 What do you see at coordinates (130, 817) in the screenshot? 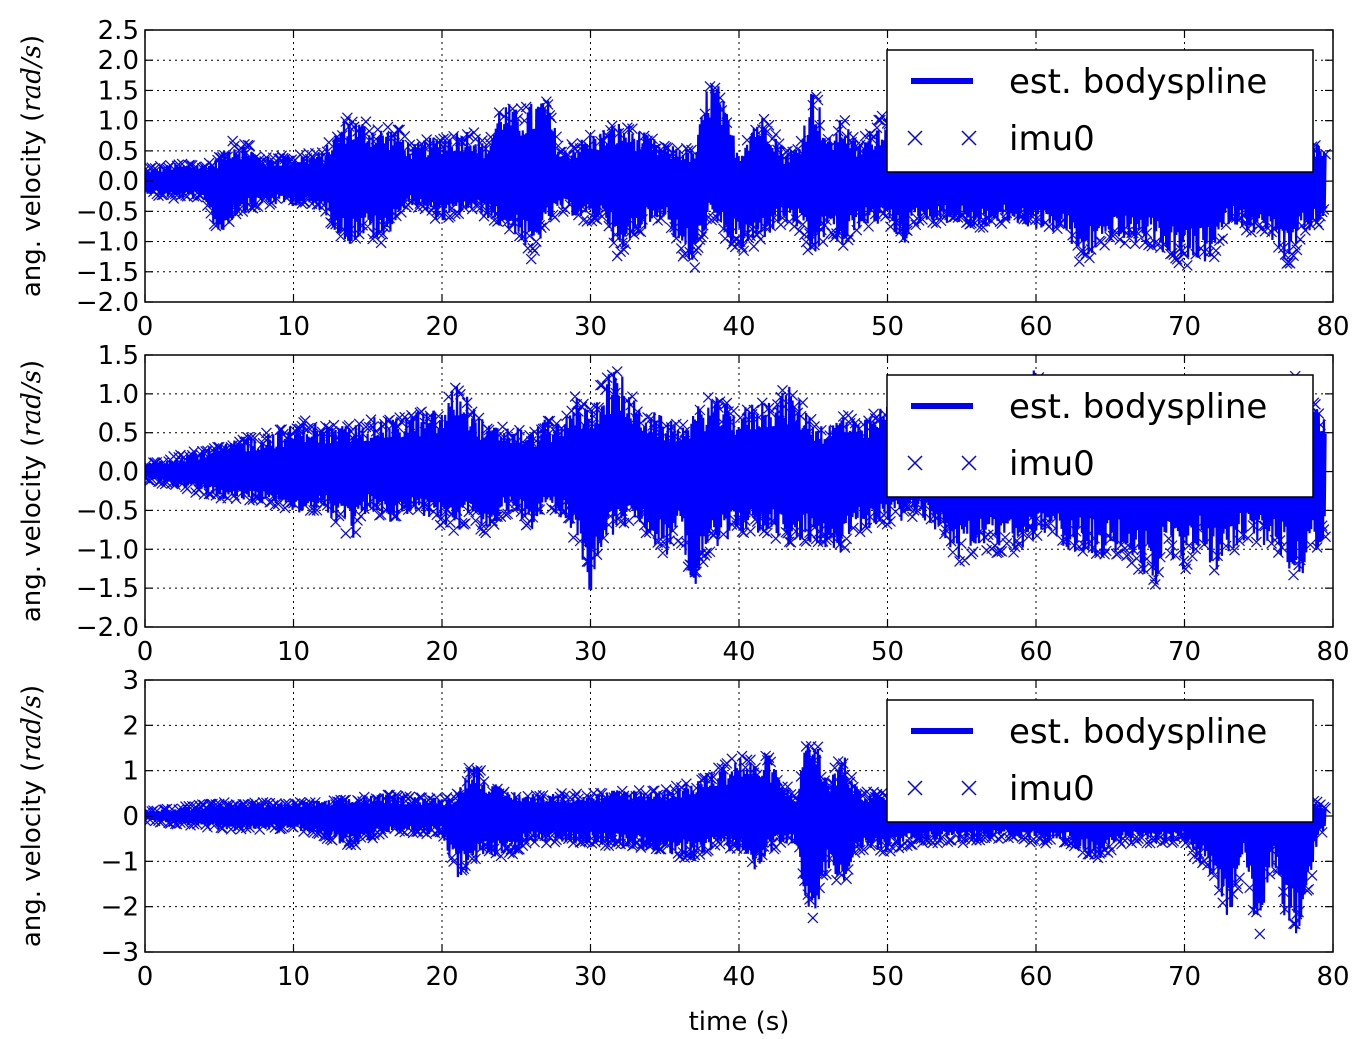
I see `y-tick-label: 0` at bounding box center [130, 817].